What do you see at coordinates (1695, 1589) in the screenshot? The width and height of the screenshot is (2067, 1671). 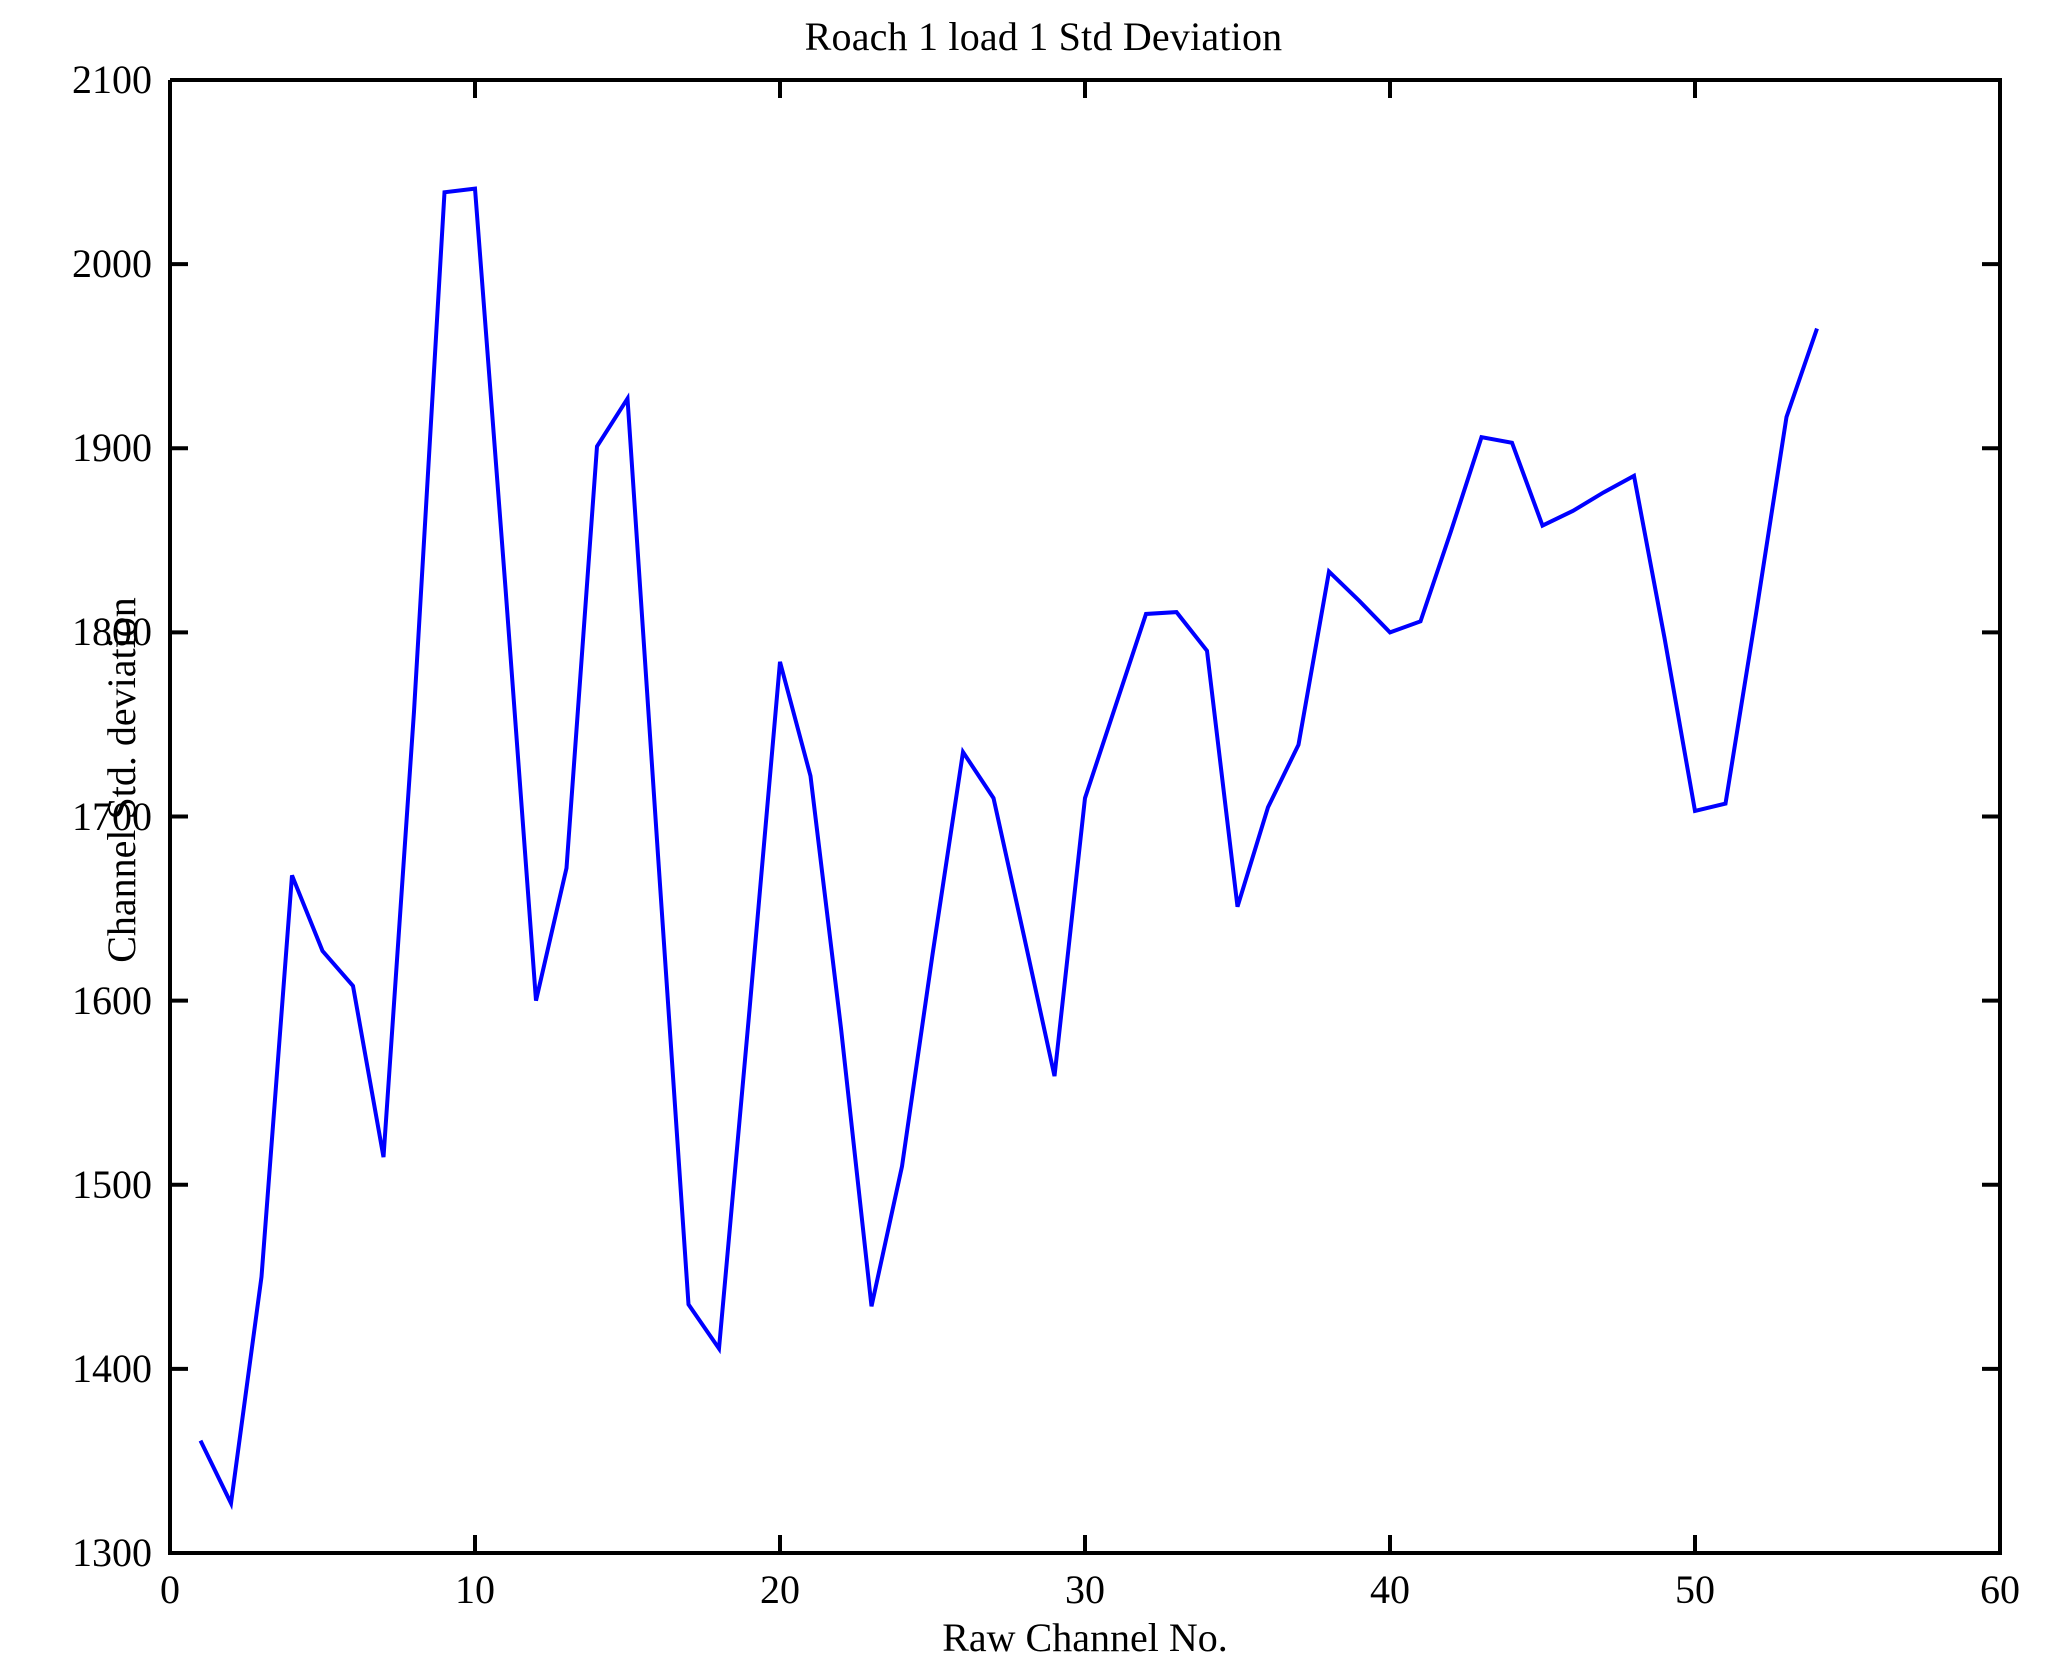 I see `x-tick-label: 50` at bounding box center [1695, 1589].